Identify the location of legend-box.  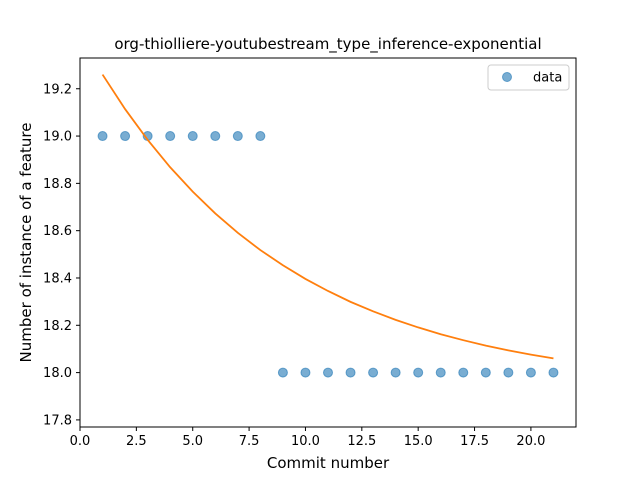
(528, 77).